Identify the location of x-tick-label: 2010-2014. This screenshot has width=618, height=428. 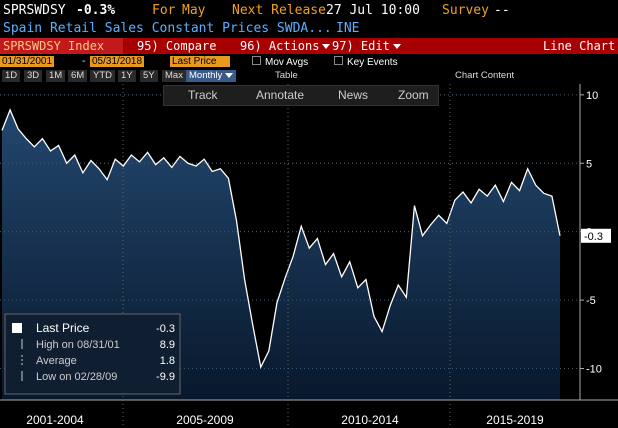
(370, 420).